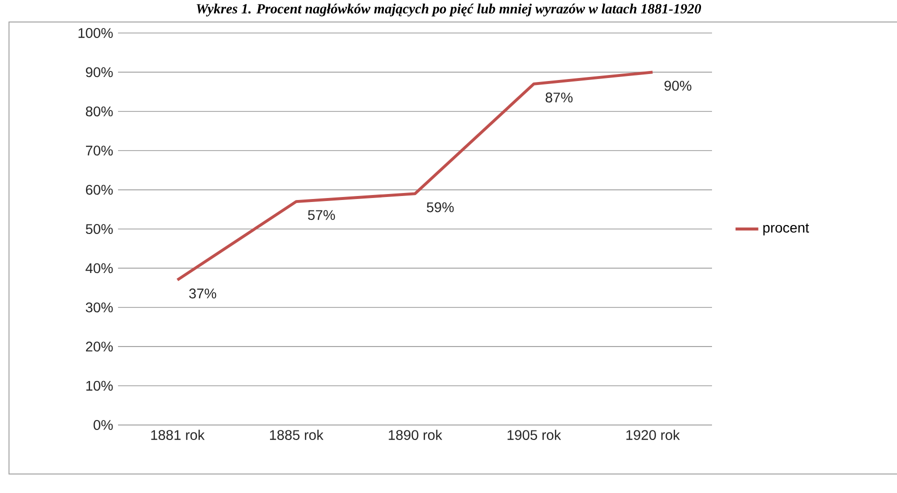 This screenshot has width=897, height=493. Describe the element at coordinates (535, 435) in the screenshot. I see `x-tick-label: 1905 rok` at that location.